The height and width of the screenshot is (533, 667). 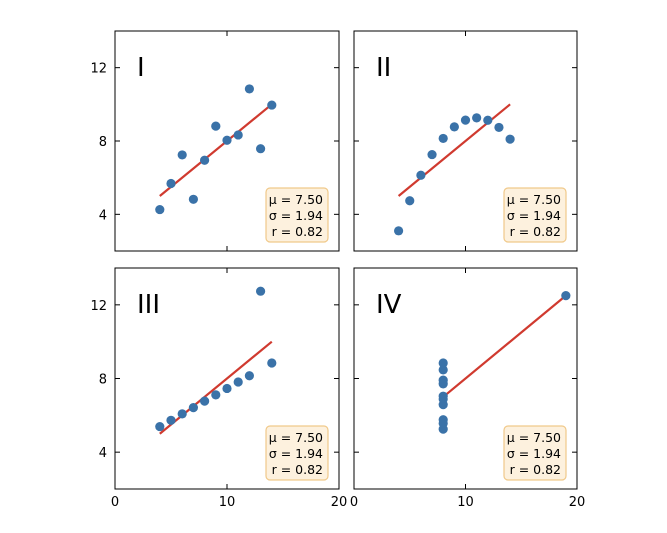 I want to click on panel-label: II, so click(x=383, y=68).